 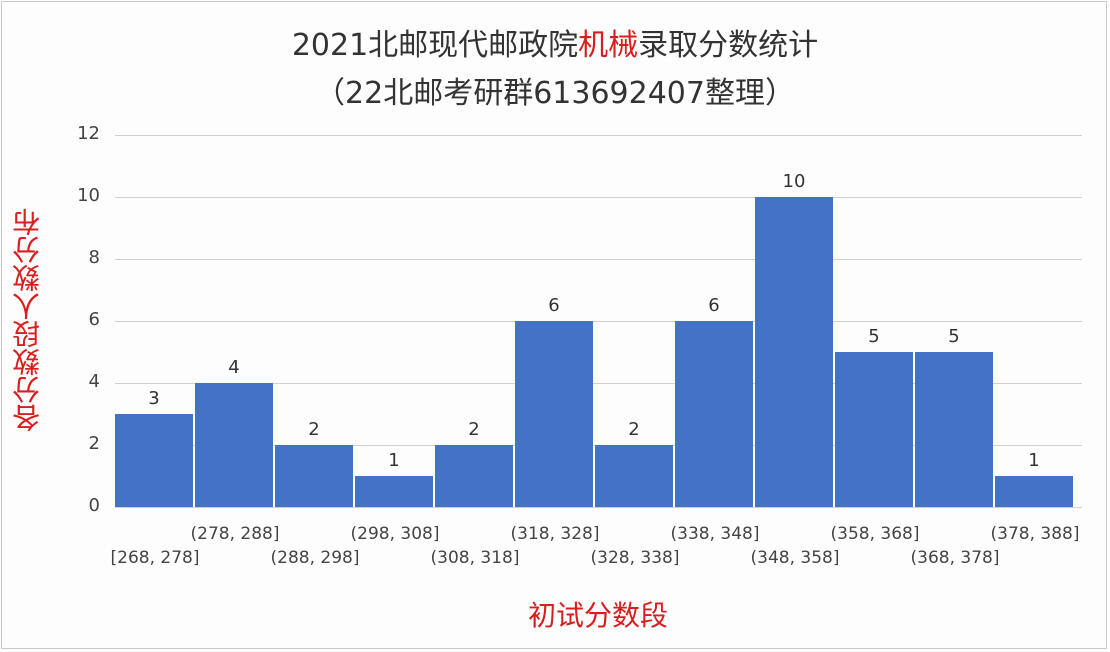 I want to click on x-tick-label: [268, 278], so click(x=155, y=558).